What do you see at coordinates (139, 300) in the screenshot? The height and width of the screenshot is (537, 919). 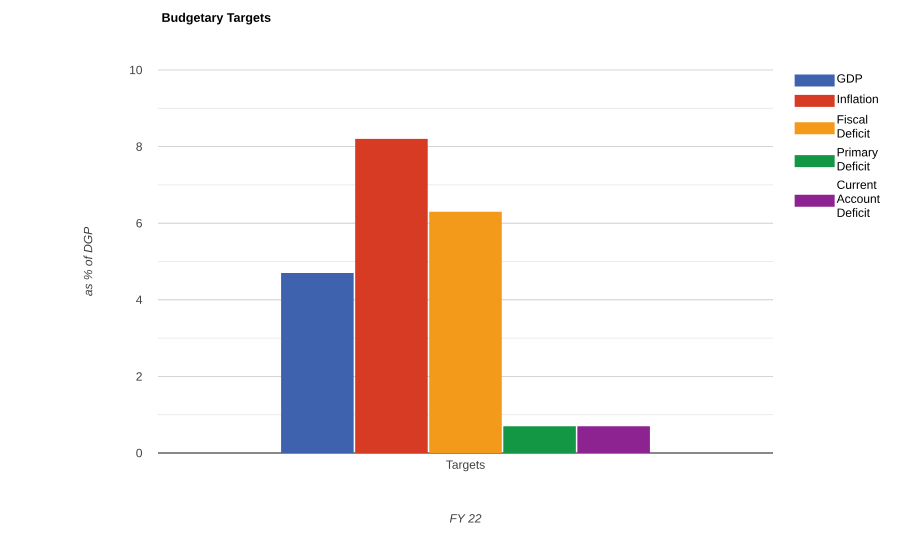 I see `y-tick-label: 4` at bounding box center [139, 300].